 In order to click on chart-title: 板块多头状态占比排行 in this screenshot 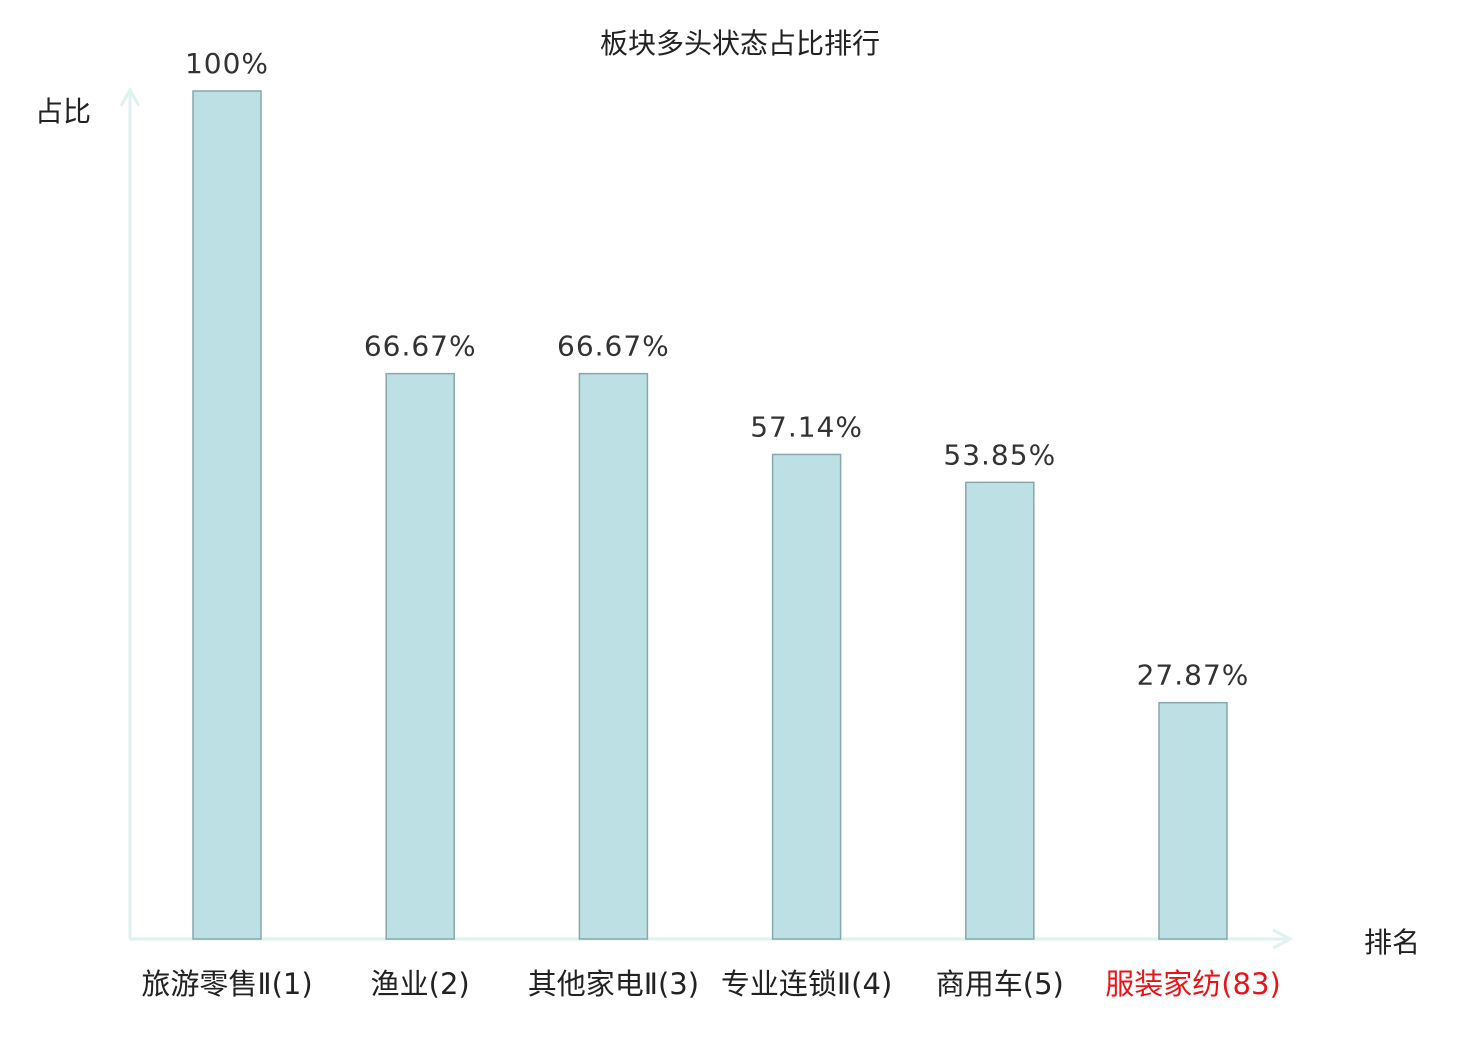, I will do `click(740, 43)`.